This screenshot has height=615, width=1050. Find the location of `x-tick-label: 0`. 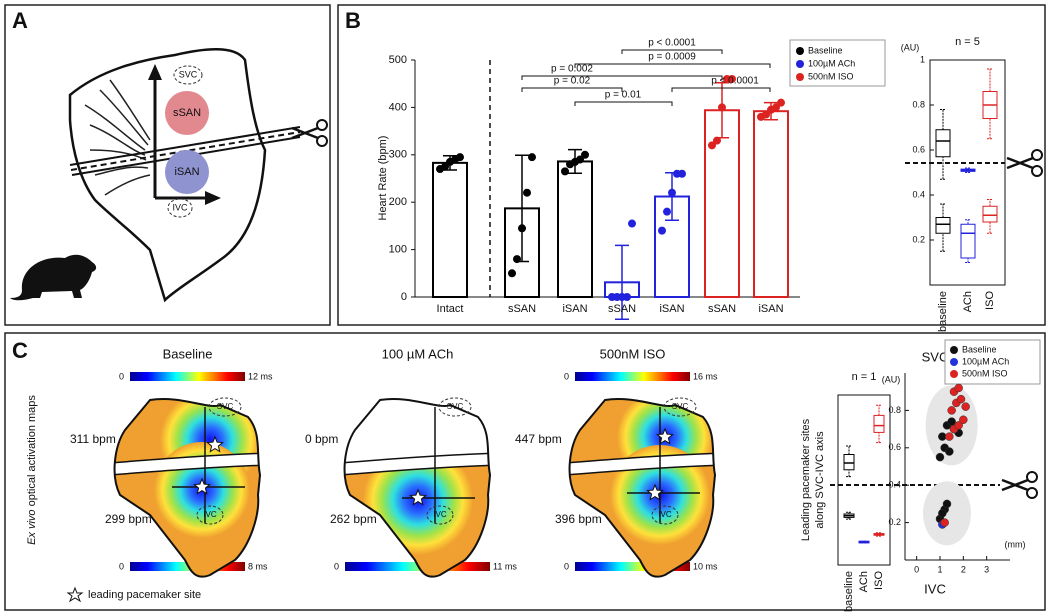

x-tick-label: 0 is located at coordinates (916, 569).